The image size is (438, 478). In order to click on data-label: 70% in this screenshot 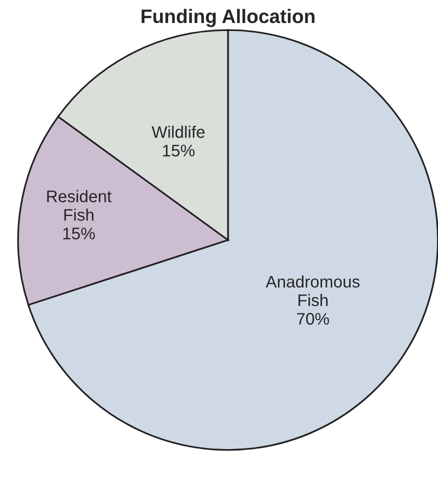, I will do `click(313, 318)`.